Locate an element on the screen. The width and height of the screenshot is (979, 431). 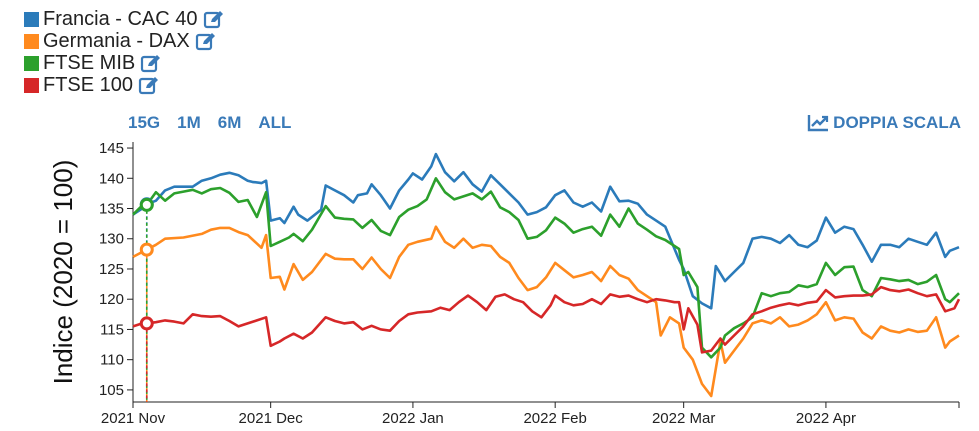
y-tick-label: 105 is located at coordinates (111, 390).